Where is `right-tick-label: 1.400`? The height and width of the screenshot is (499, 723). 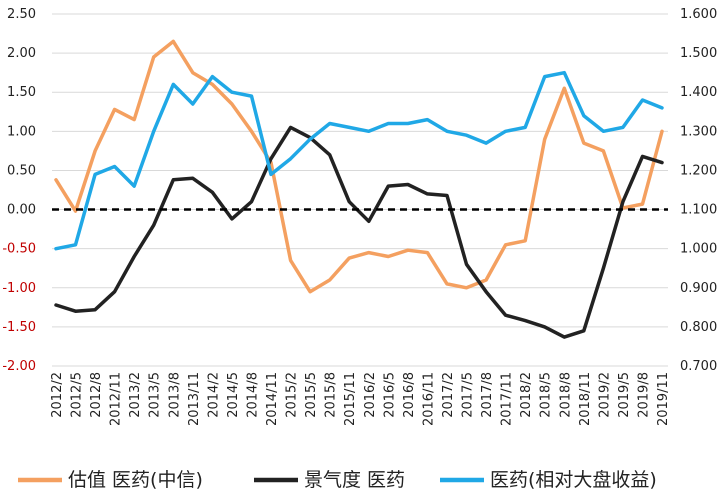 right-tick-label: 1.400 is located at coordinates (698, 92).